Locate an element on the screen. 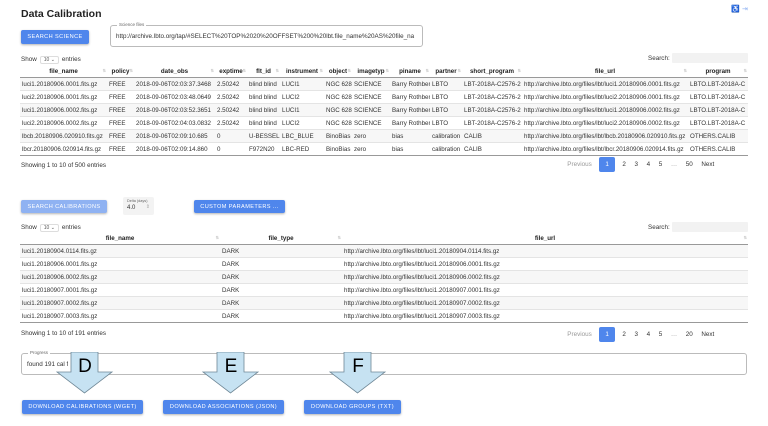 This screenshot has height=426, width=768. cal-page-size: Show 10 ⌄ entries is located at coordinates (51, 228).